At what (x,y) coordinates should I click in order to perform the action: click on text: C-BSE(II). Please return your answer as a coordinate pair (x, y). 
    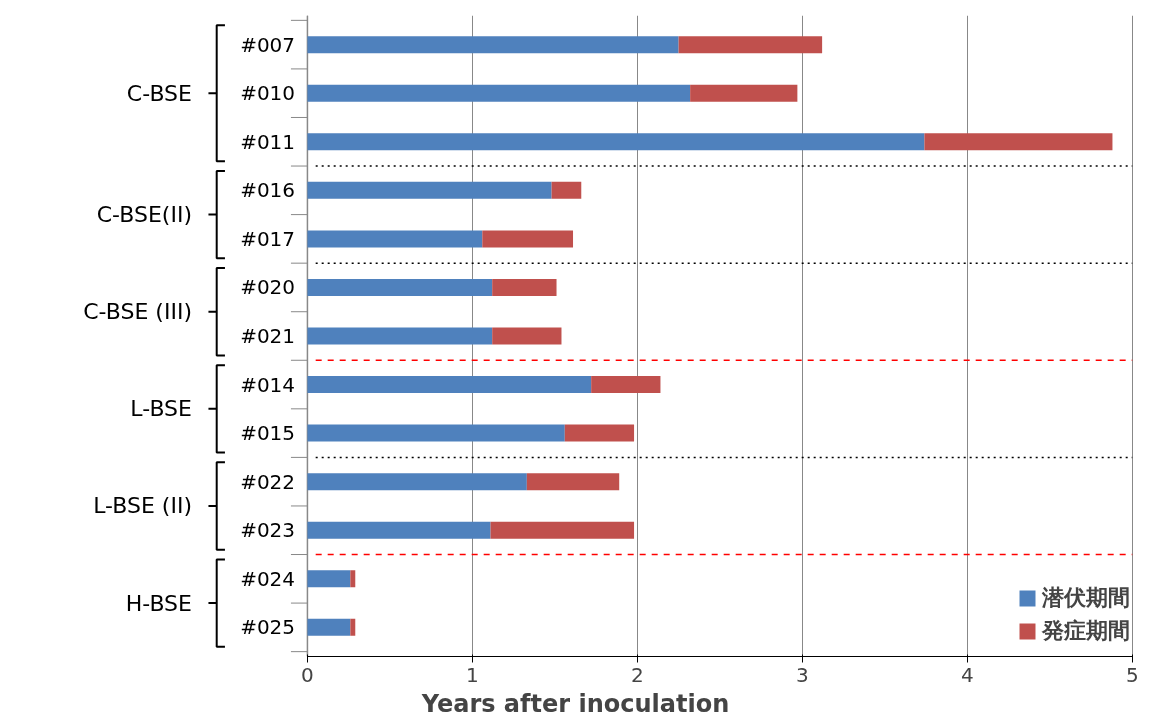
    Looking at the image, I should click on (144, 215).